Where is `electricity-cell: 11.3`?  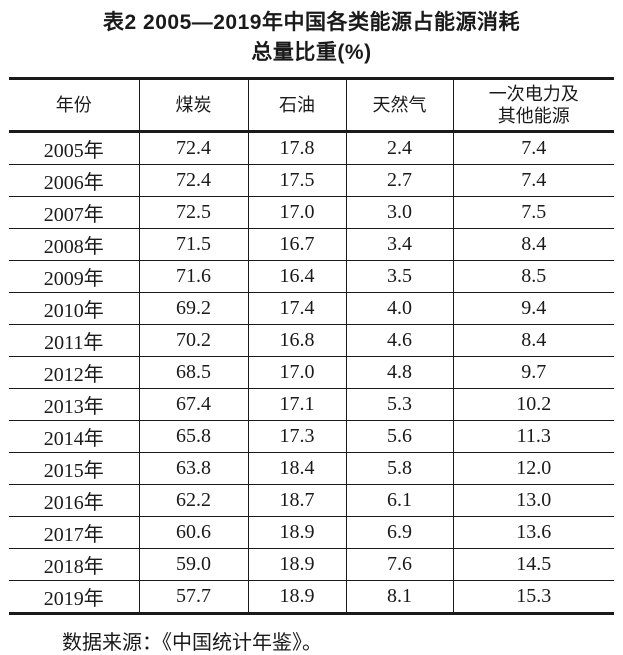
electricity-cell: 11.3 is located at coordinates (533, 436).